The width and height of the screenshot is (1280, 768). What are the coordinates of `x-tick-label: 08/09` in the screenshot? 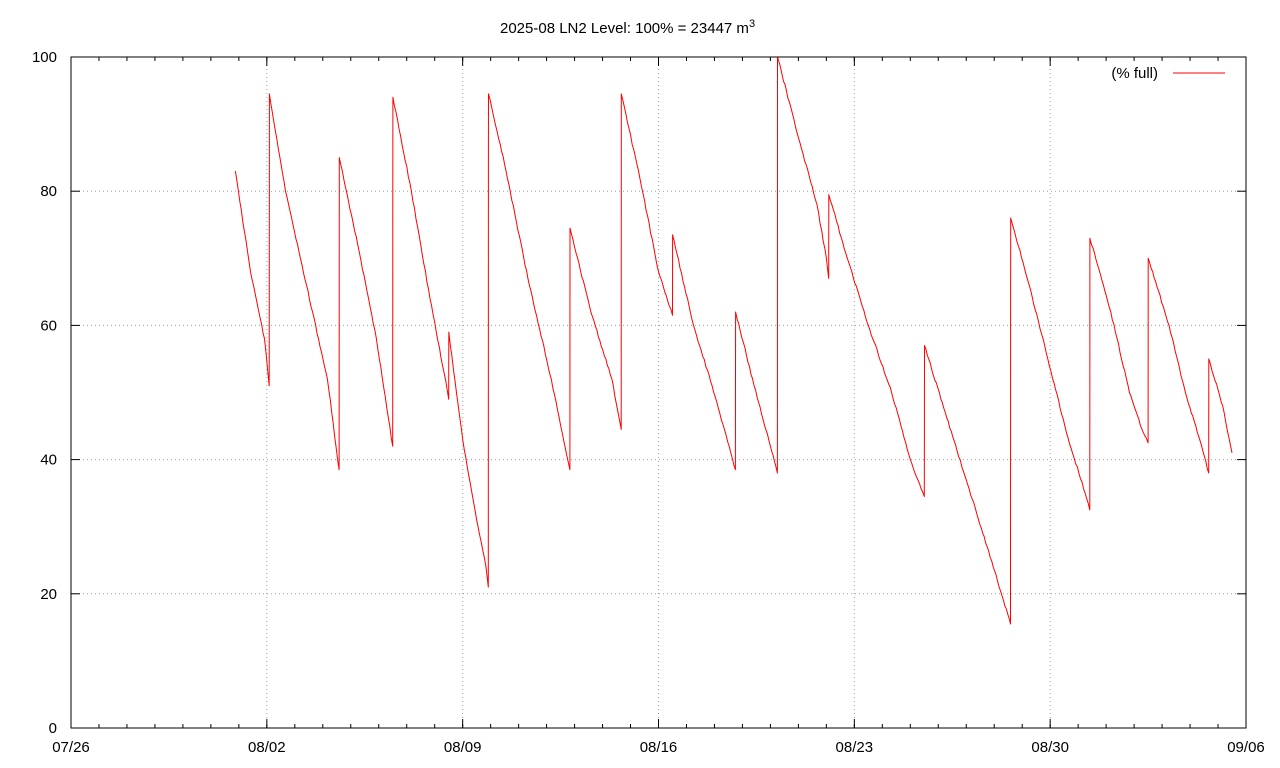 It's located at (463, 747).